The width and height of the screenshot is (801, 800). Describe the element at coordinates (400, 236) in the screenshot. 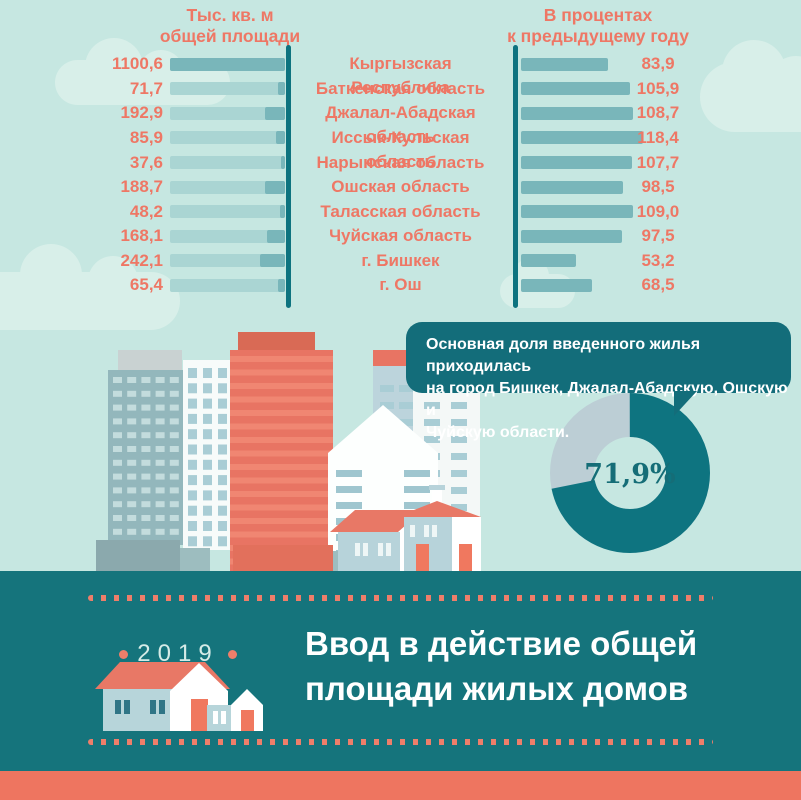

I see `bar-category-label: Чуйская область` at that location.